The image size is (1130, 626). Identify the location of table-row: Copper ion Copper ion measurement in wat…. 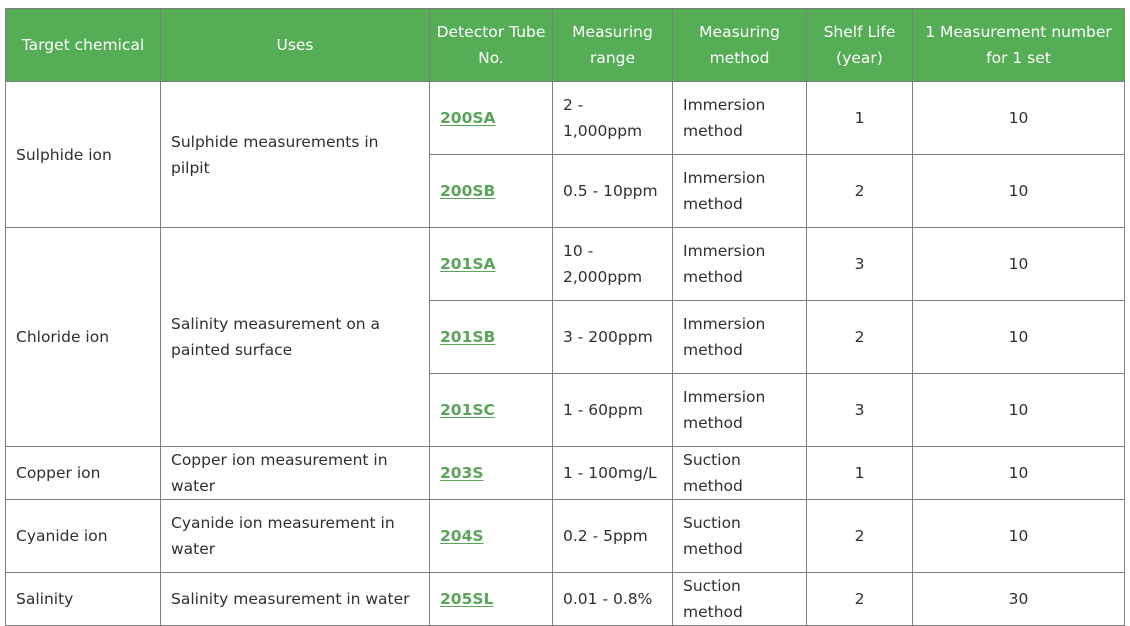
(565, 473).